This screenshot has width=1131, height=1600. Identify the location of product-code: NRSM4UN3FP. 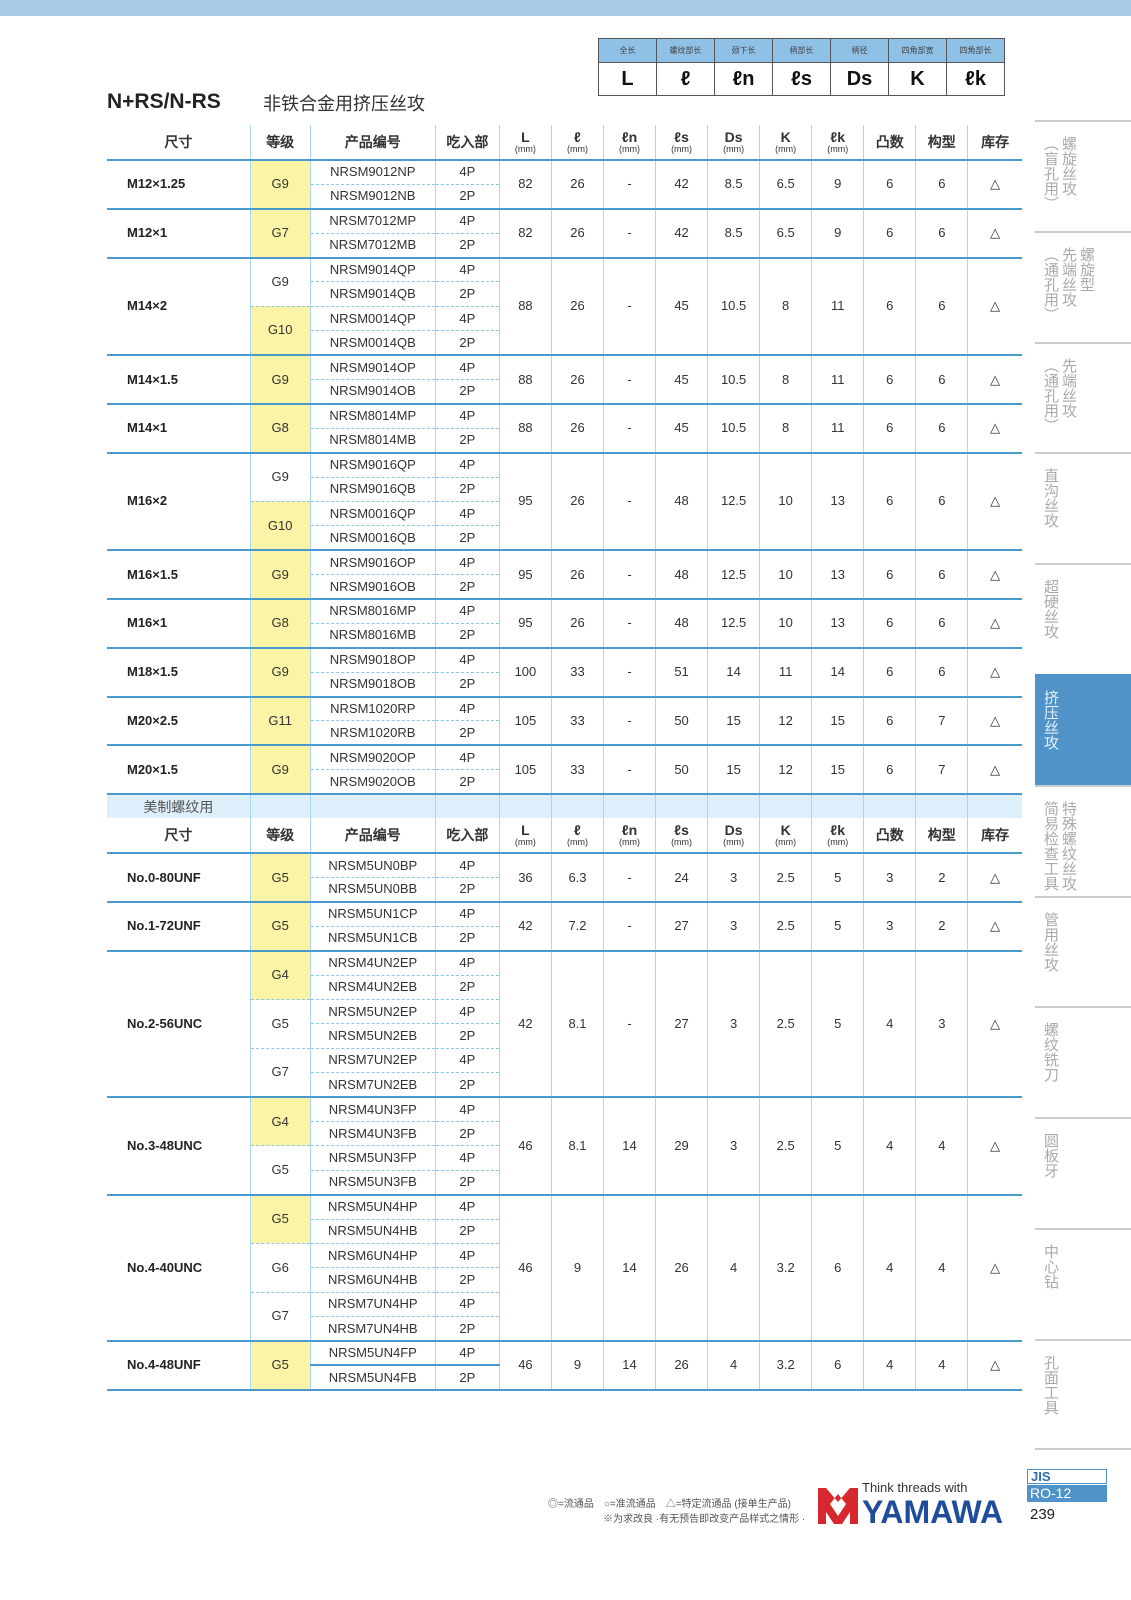
(372, 1109).